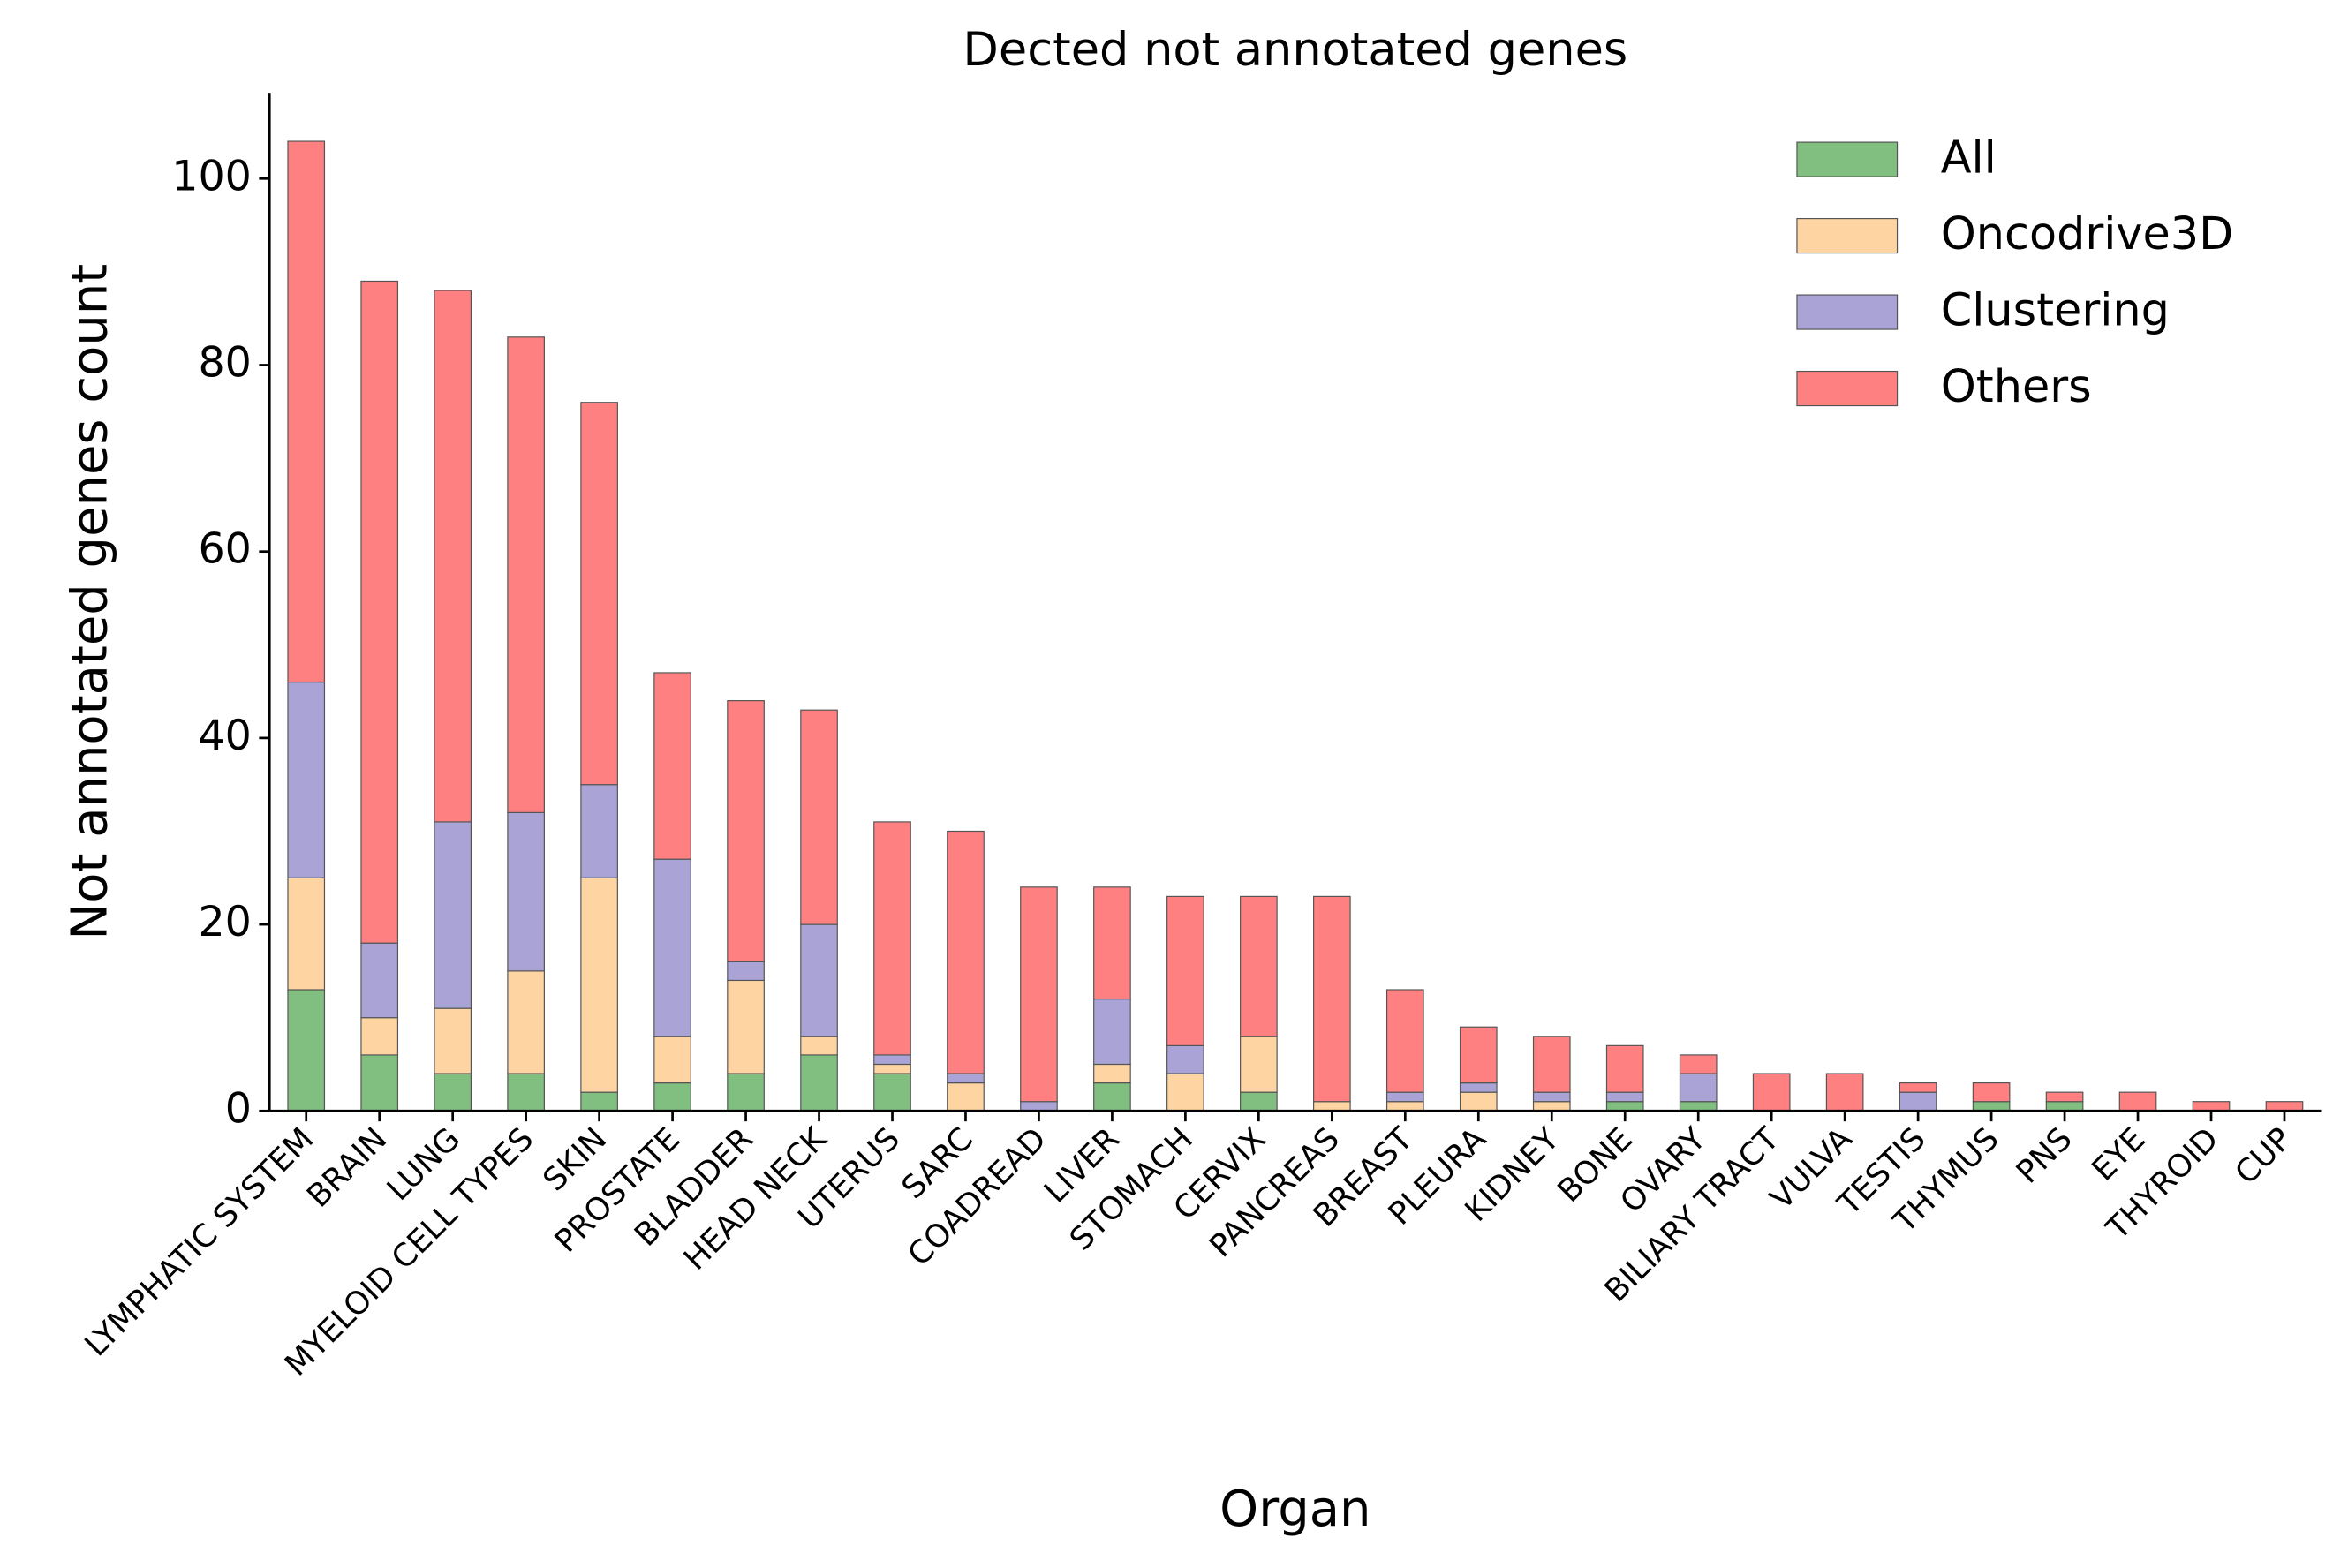 The width and height of the screenshot is (2348, 1568). I want to click on y-axis-label: Not annotated genes count, so click(89, 602).